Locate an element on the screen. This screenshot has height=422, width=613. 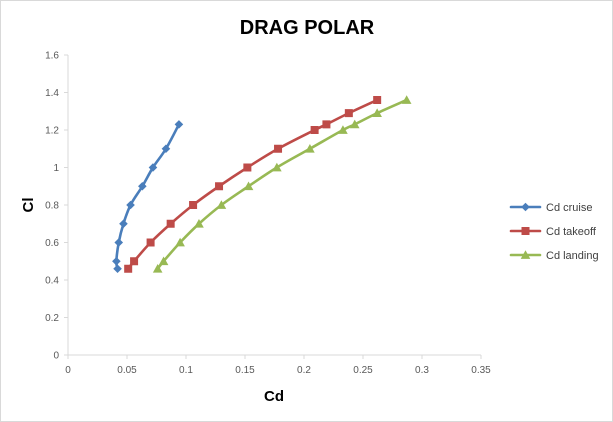
x-tick-label: 0.05 is located at coordinates (127, 370).